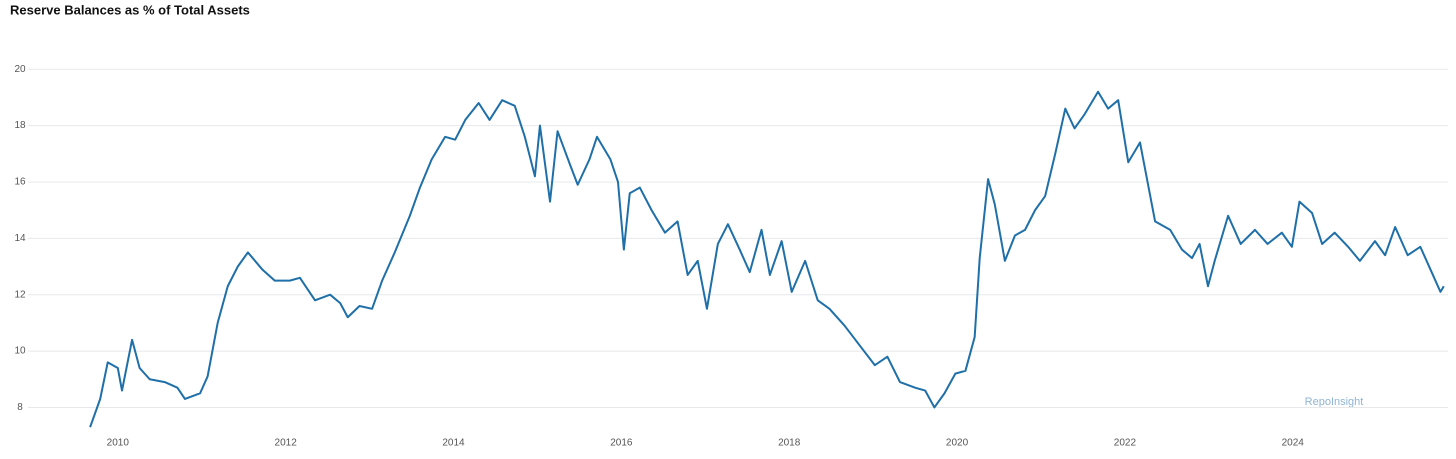 The image size is (1456, 459). Describe the element at coordinates (957, 443) in the screenshot. I see `x-tick-label: 2020` at that location.